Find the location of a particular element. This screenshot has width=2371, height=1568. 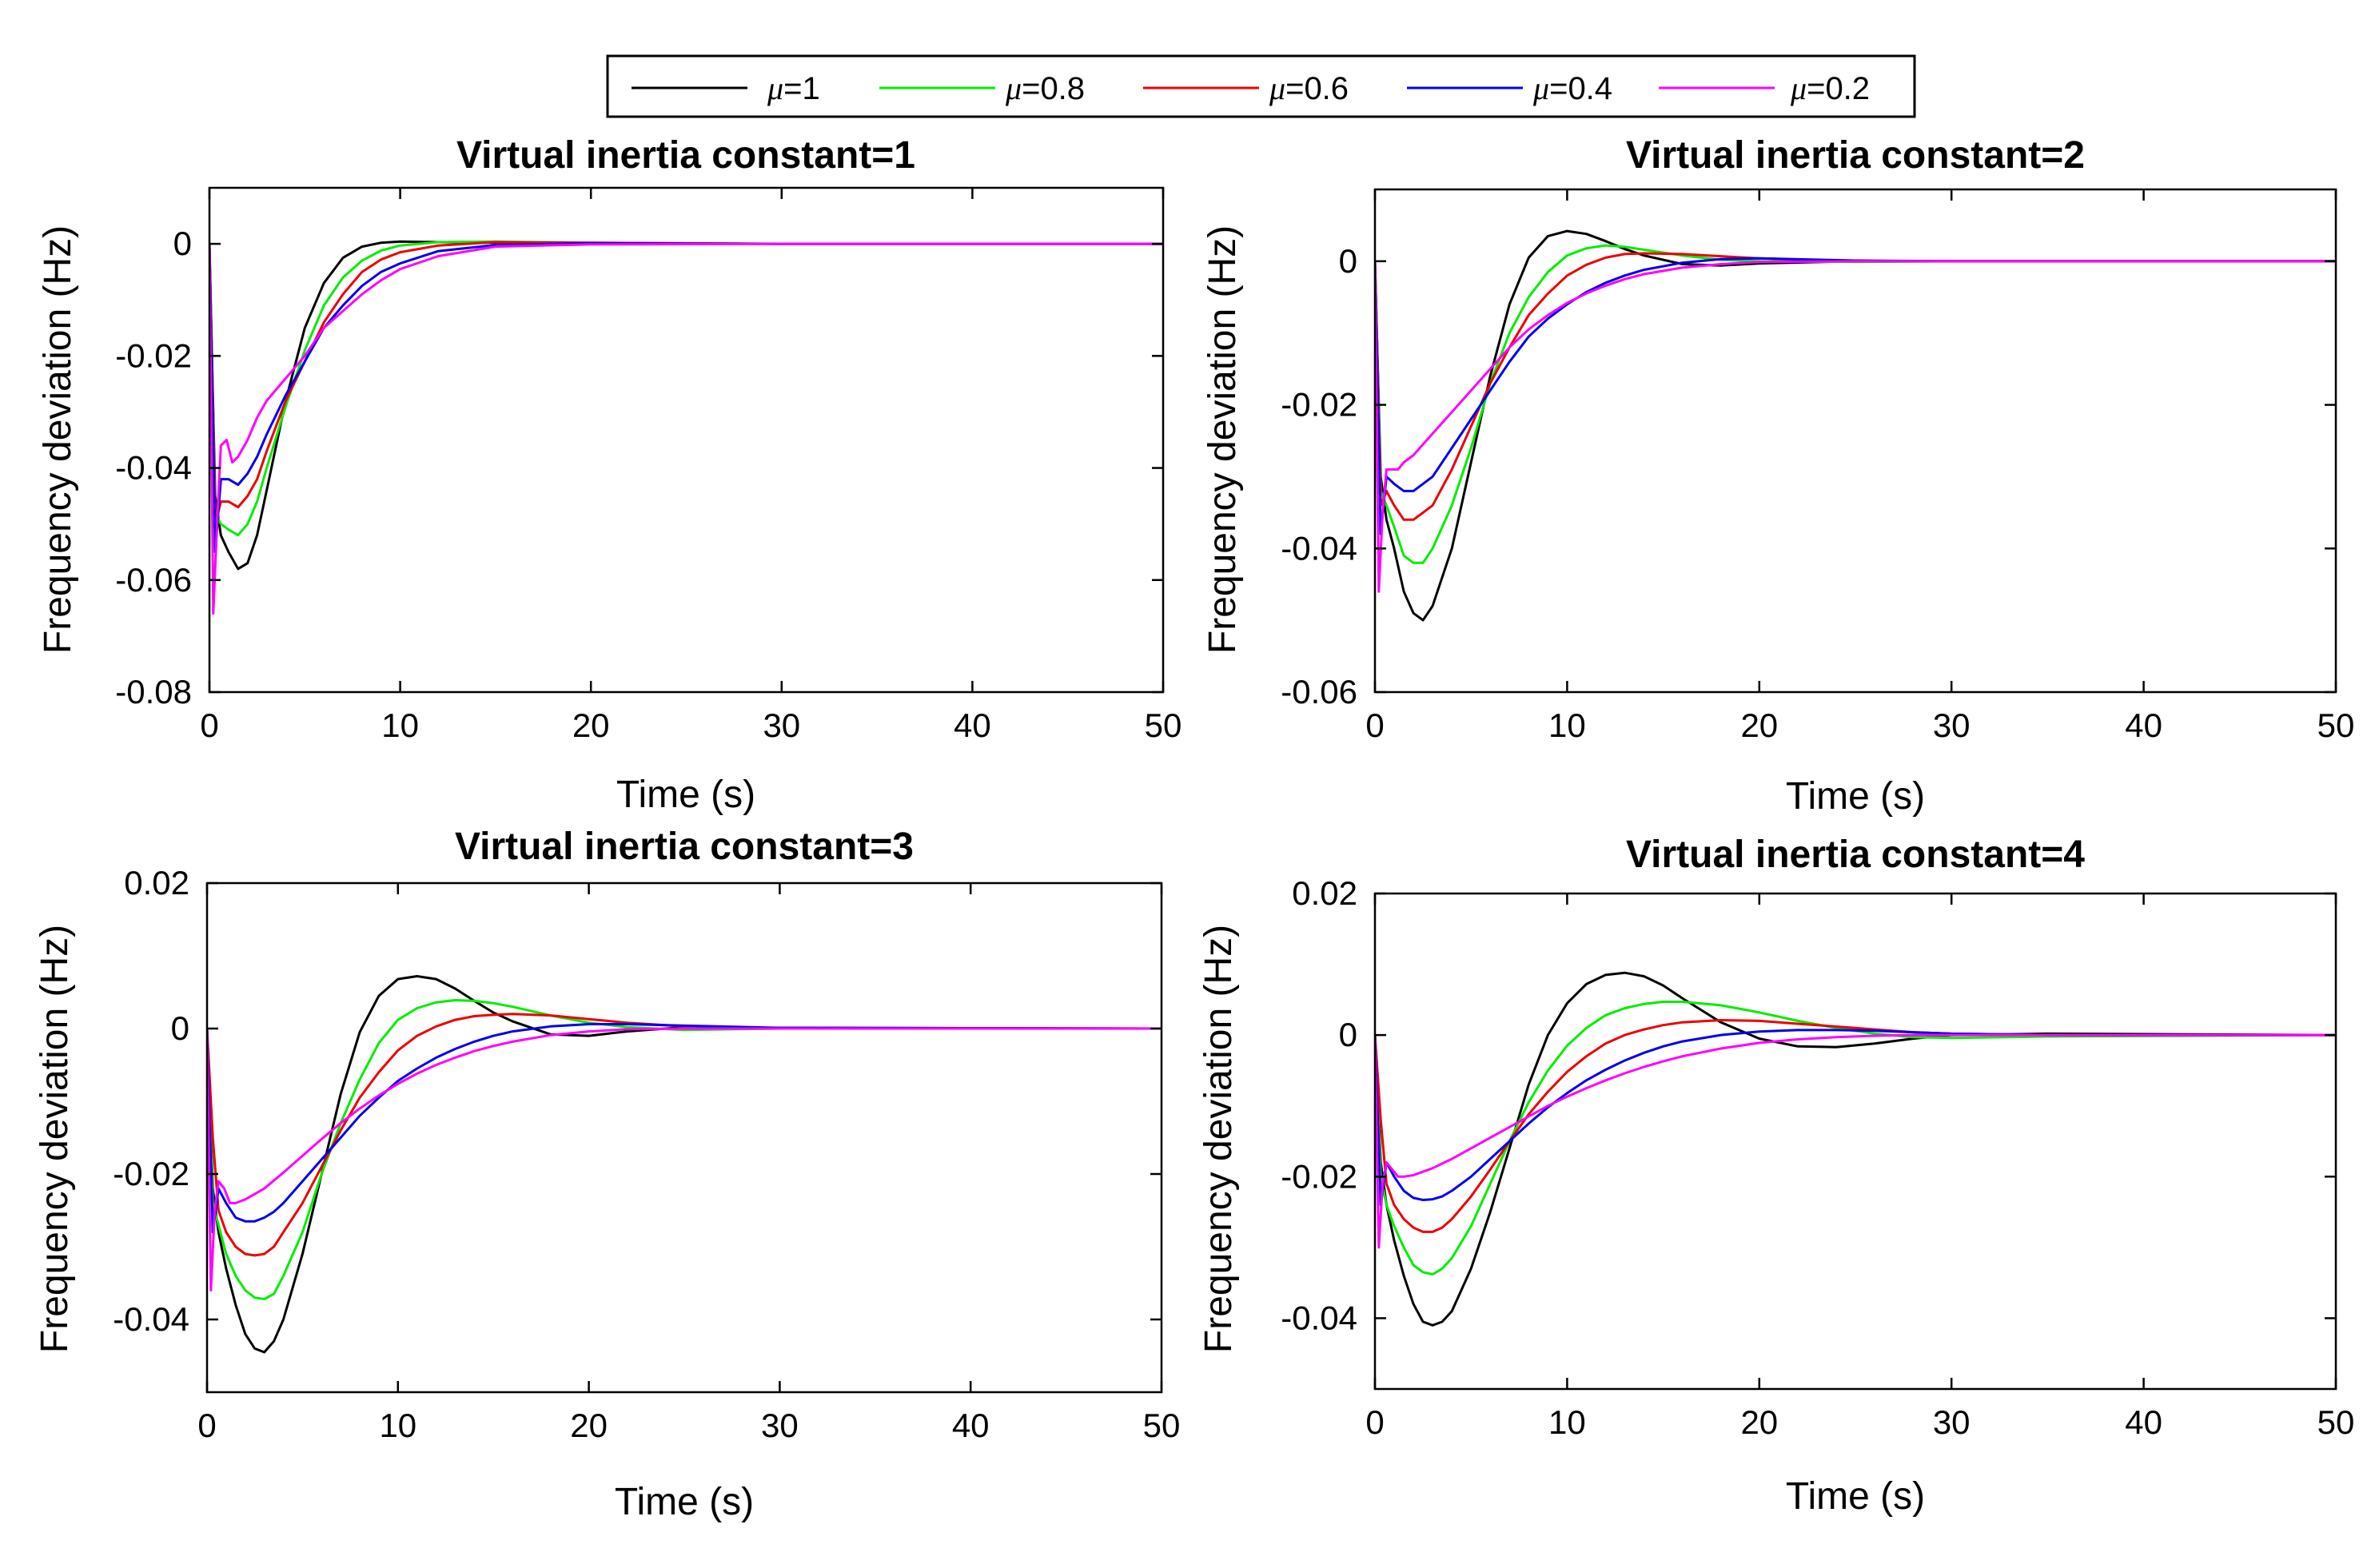

legend-label: =0.6 is located at coordinates (1317, 88).